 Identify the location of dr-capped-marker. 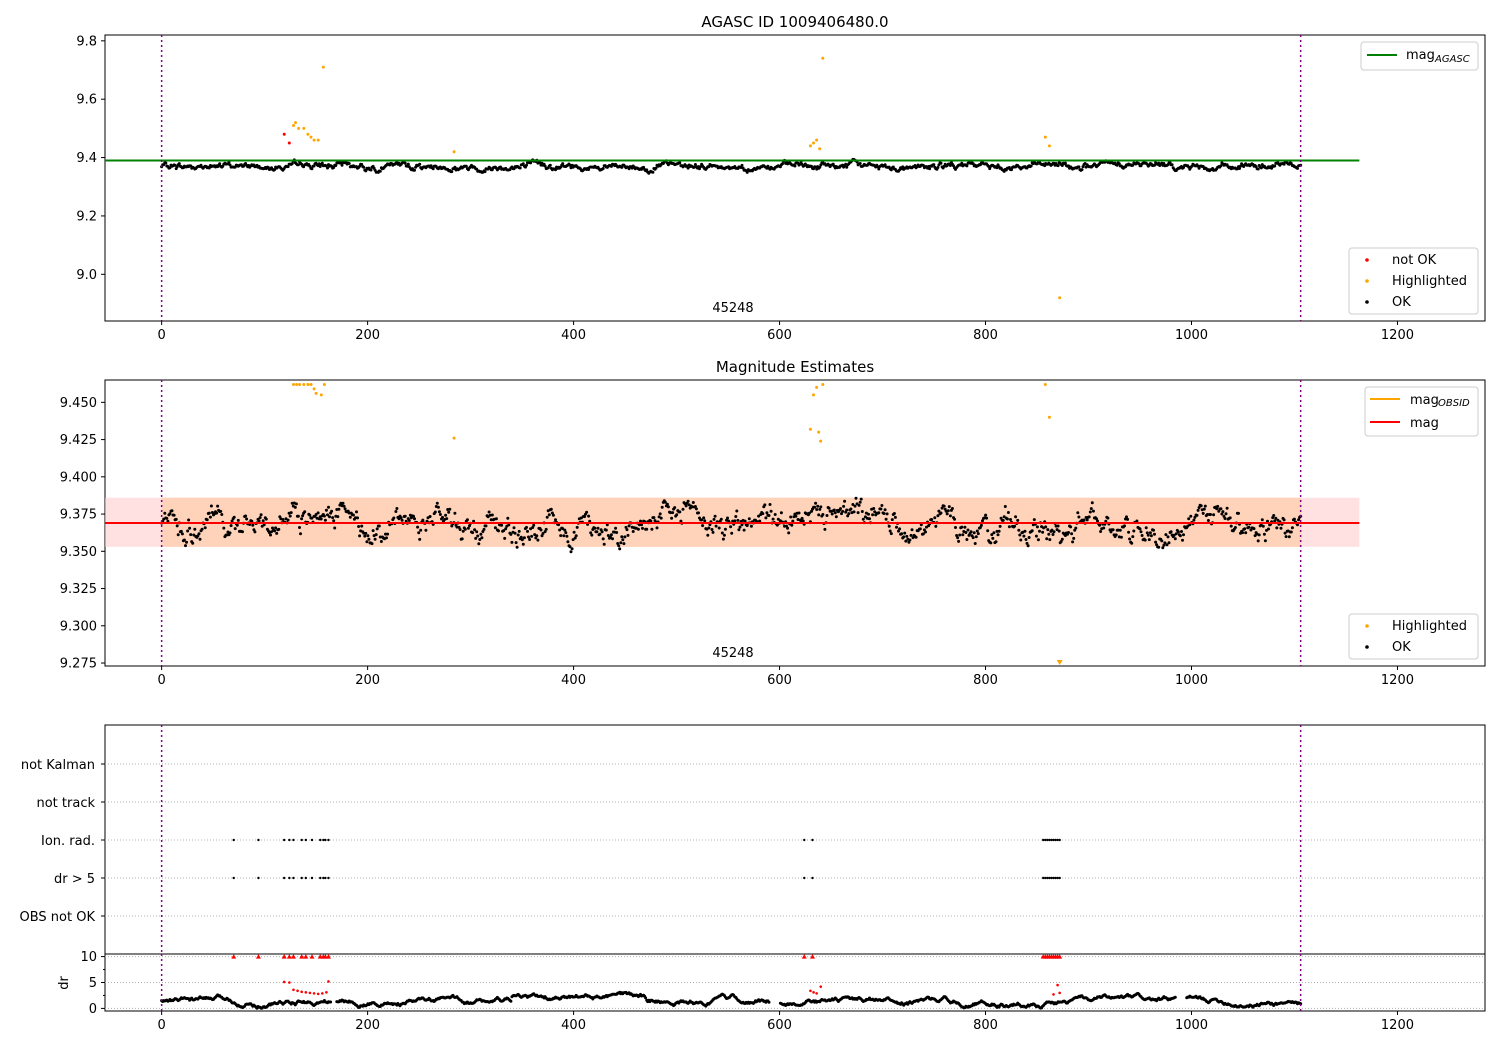
(258, 956).